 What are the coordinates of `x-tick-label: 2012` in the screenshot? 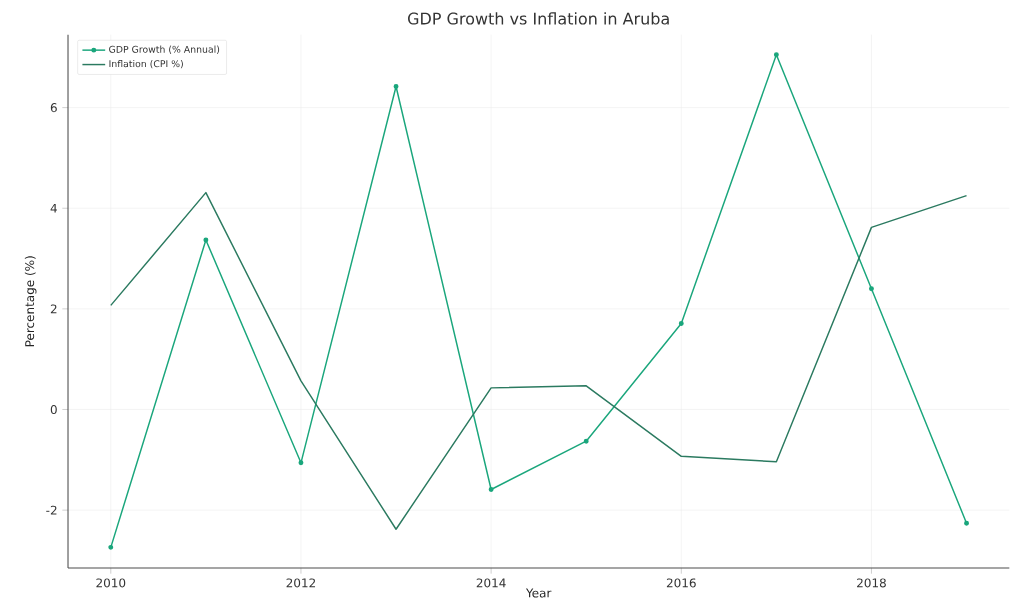 It's located at (301, 583).